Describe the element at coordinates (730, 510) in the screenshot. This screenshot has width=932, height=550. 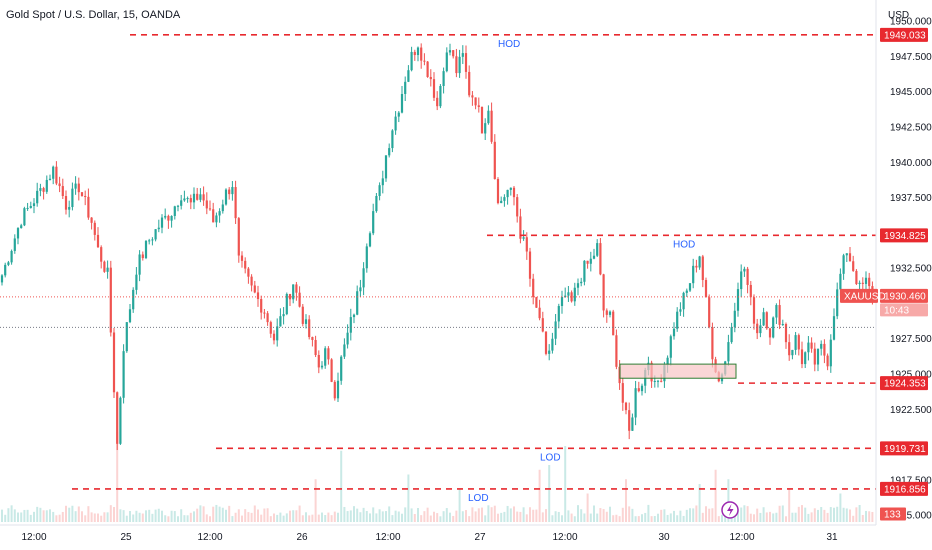
I see `alert-icon` at that location.